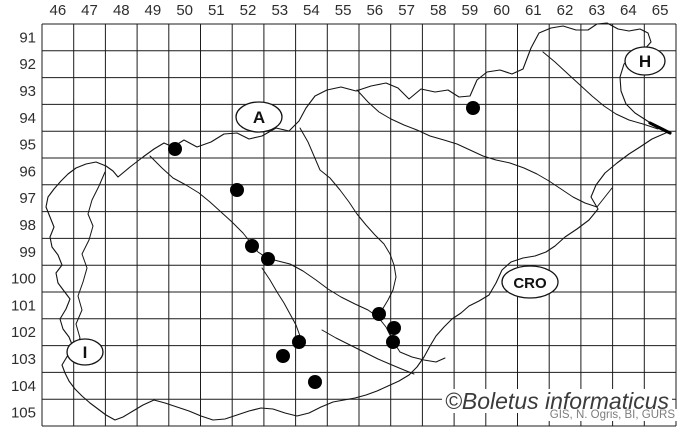  Describe the element at coordinates (281, 302) in the screenshot. I see `river-ljubljanica` at that location.